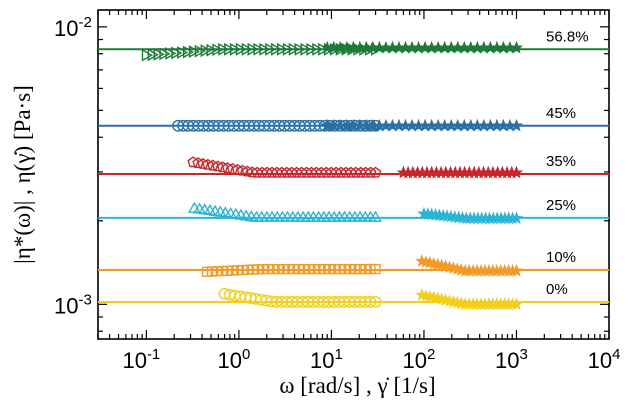  I want to click on y-axis-label: |η*(ω)| , η(γ̇) [Pa·s], so click(22, 174).